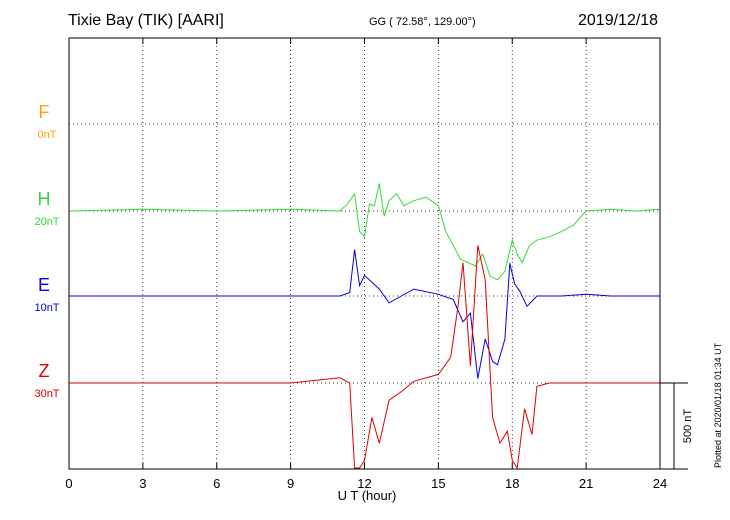 The width and height of the screenshot is (730, 520). I want to click on x-tick-label: 9, so click(290, 483).